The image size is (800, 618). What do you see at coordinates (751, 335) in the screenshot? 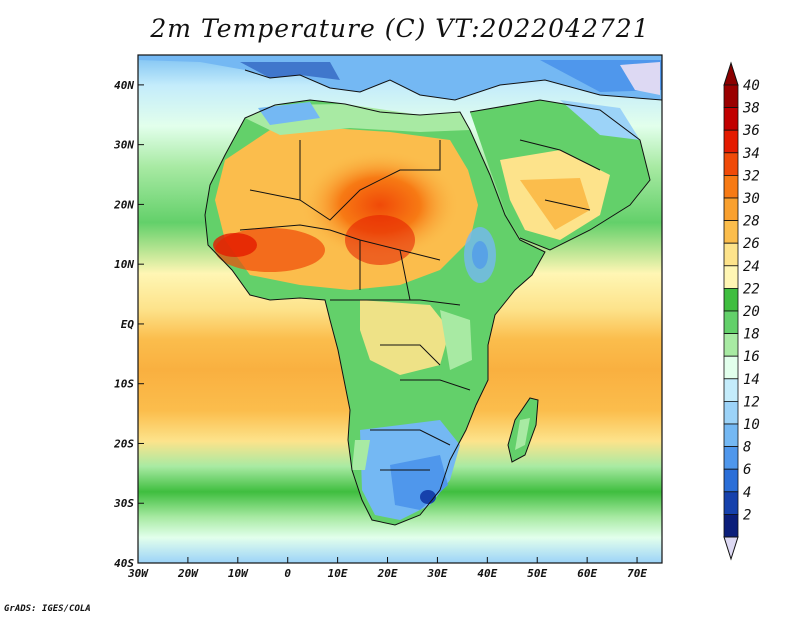
I see `colorbar-label: 18` at bounding box center [751, 335].